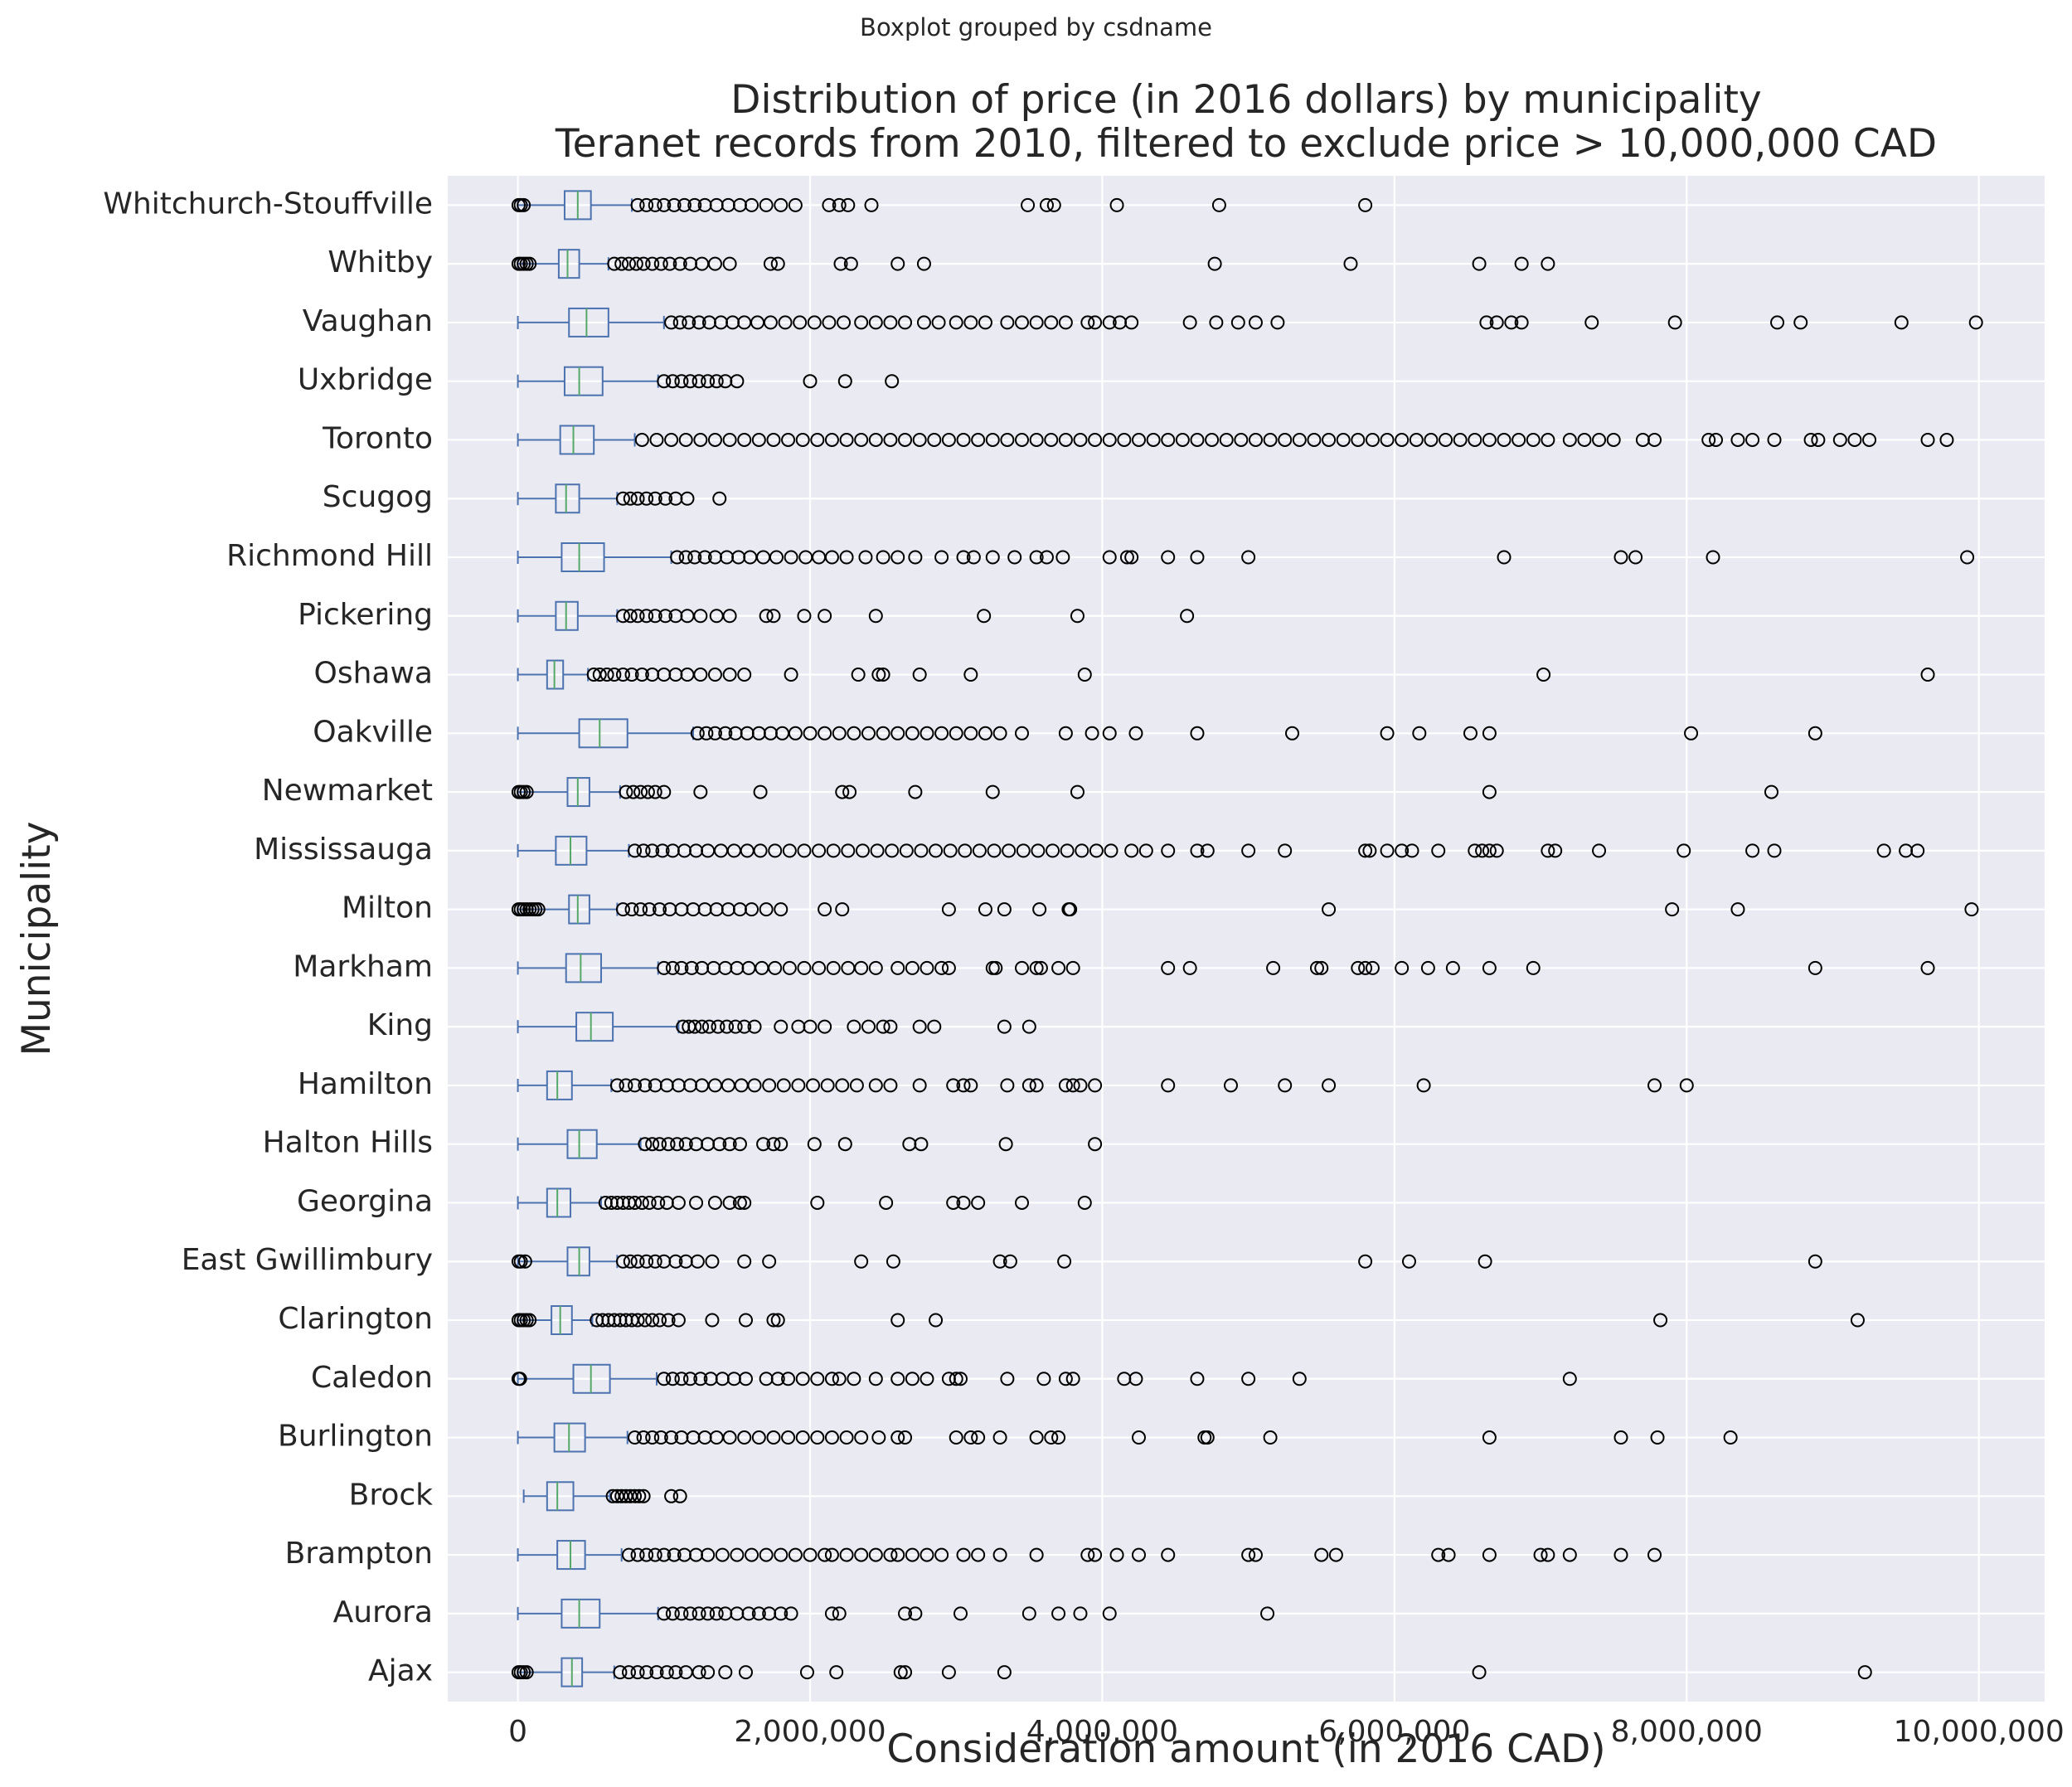  I want to click on boxplot-whitchurch-stouffville, so click(942, 205).